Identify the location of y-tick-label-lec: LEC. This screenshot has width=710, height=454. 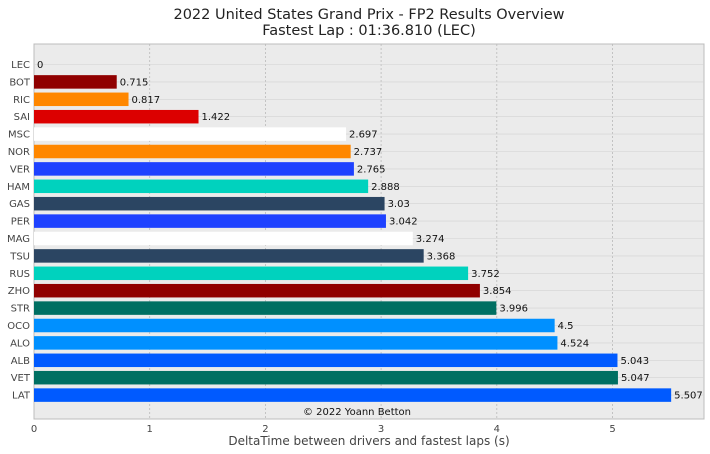
(20, 65).